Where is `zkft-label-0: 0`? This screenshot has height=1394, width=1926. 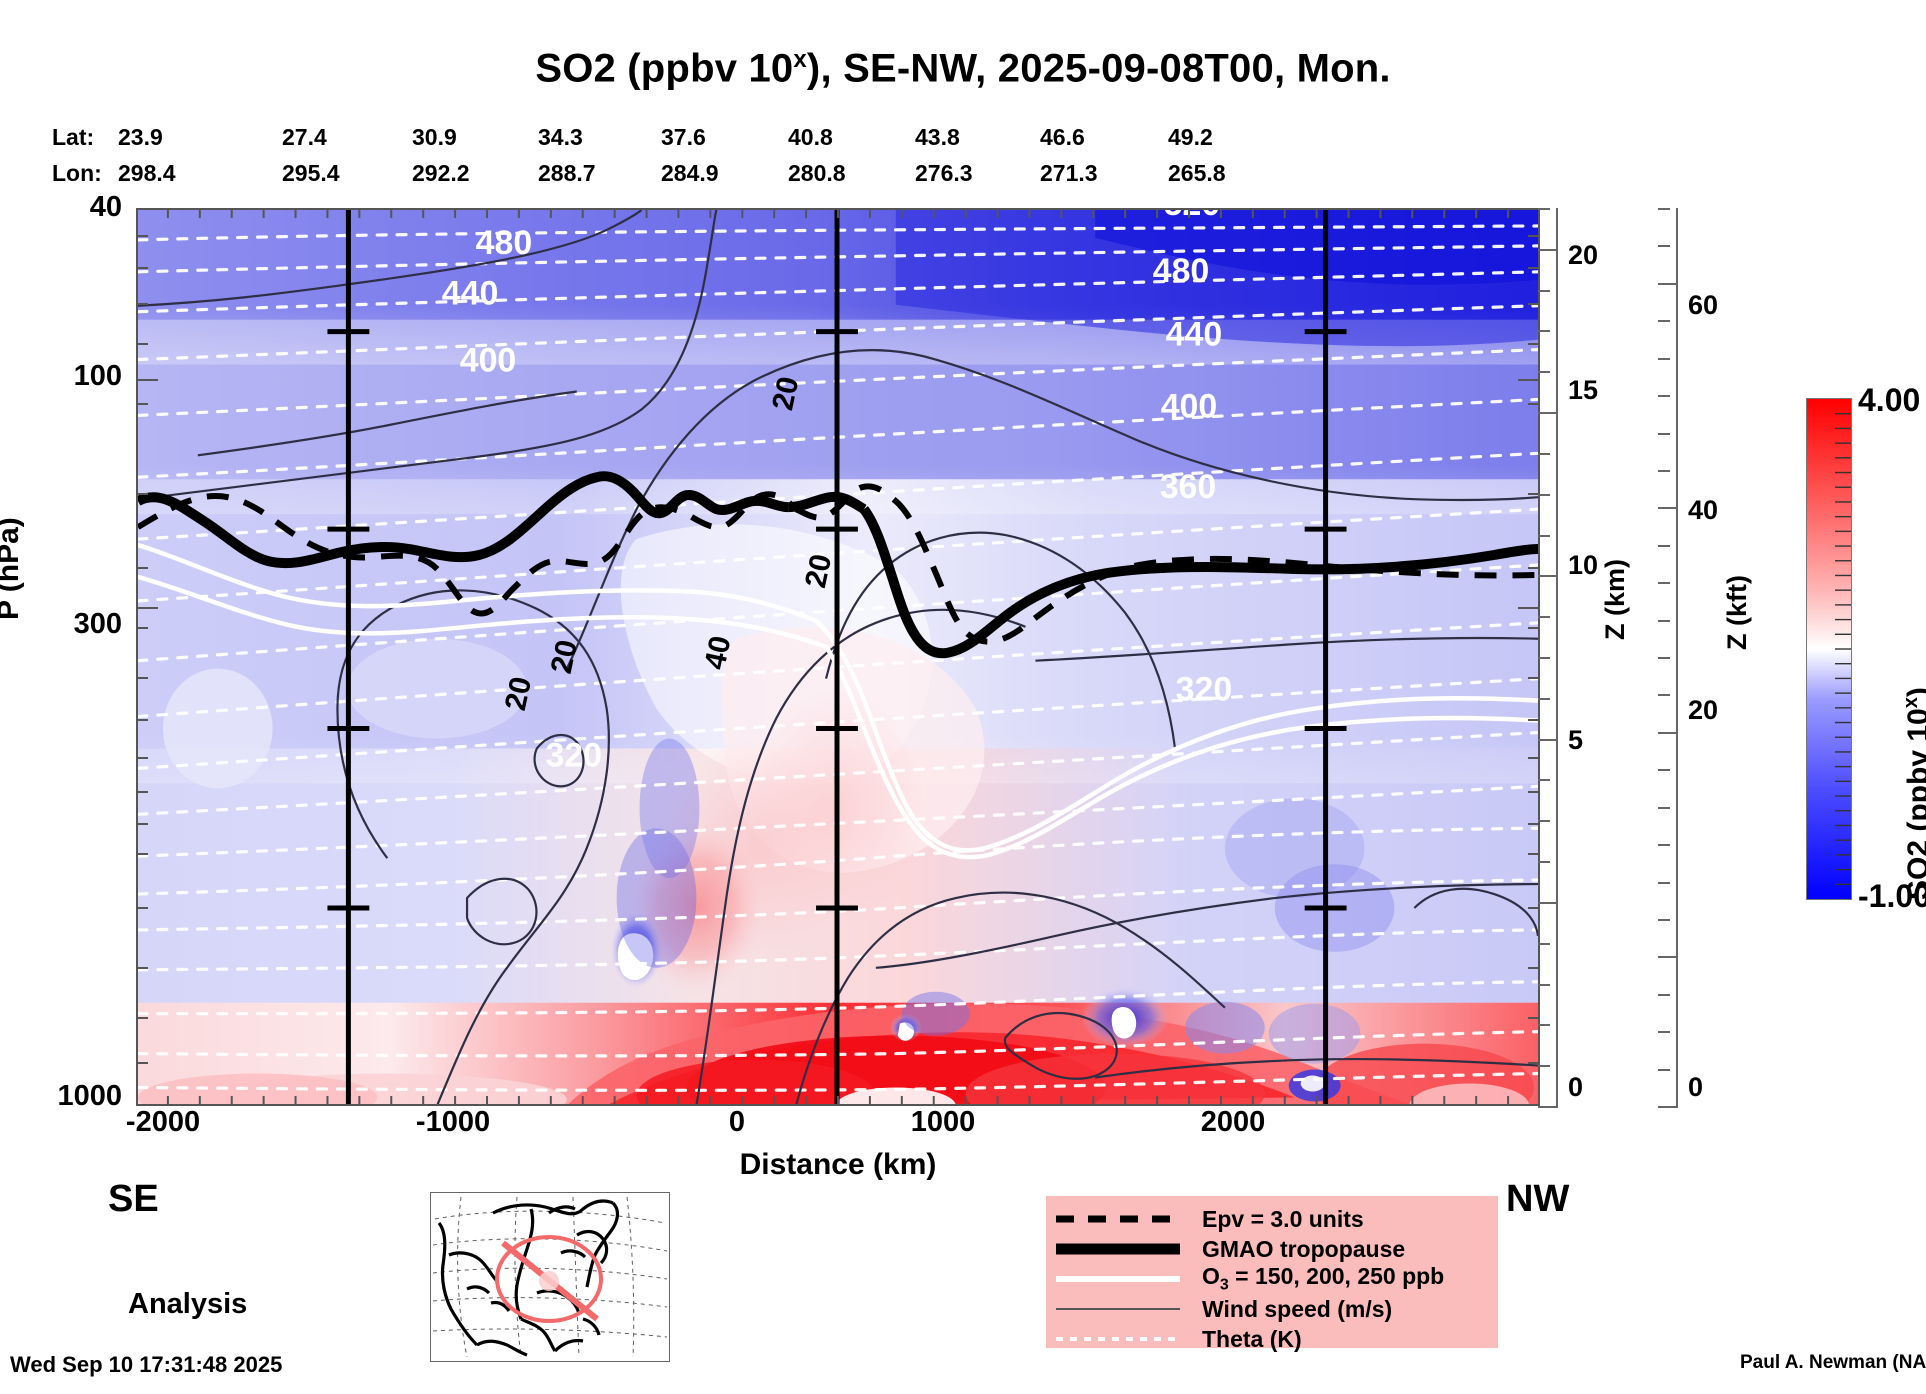 zkft-label-0: 0 is located at coordinates (1696, 1087).